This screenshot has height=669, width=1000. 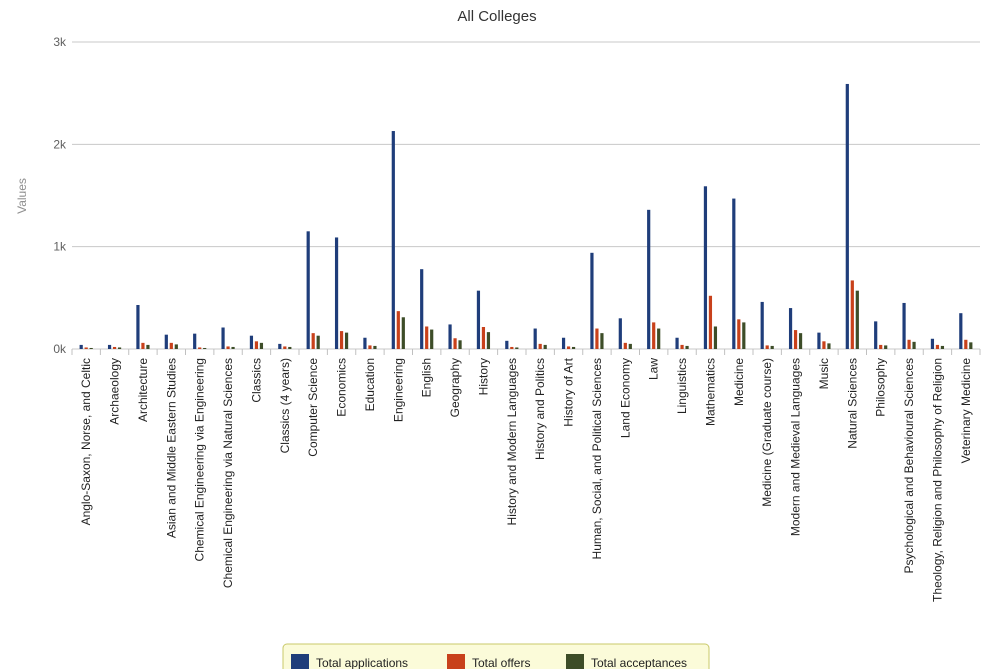 What do you see at coordinates (362, 662) in the screenshot?
I see `legend-label: Total applications` at bounding box center [362, 662].